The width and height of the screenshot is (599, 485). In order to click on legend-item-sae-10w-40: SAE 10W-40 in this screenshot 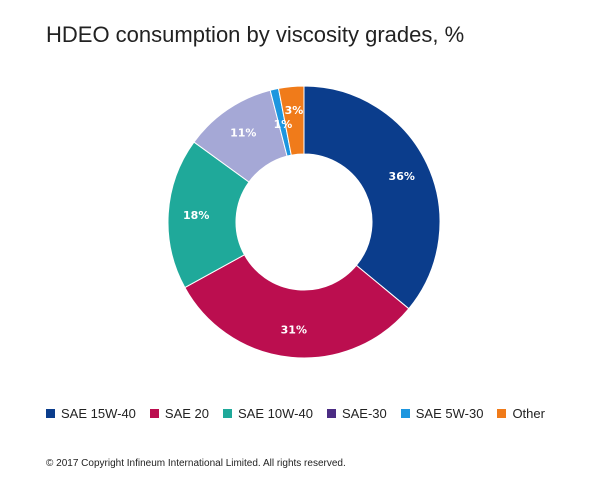, I will do `click(268, 413)`.